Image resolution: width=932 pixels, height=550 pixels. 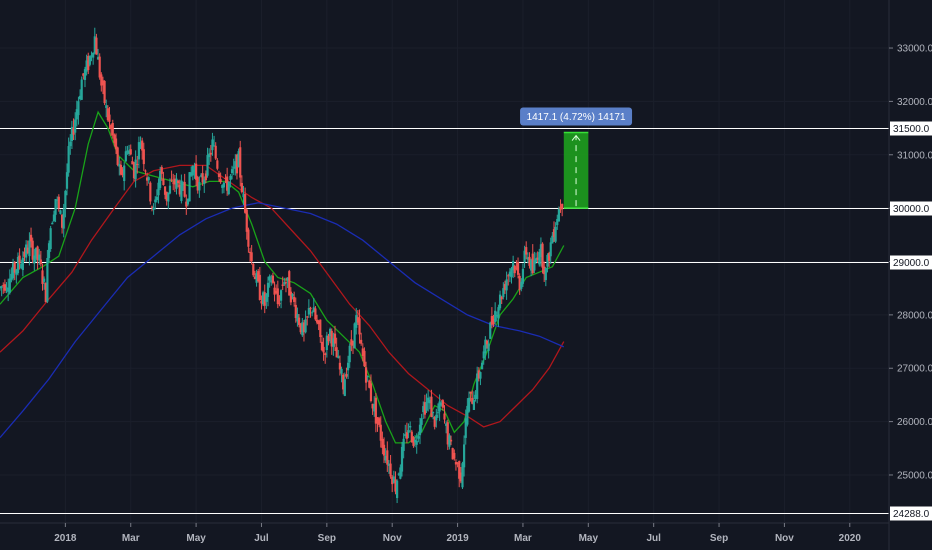 I want to click on level-price-label: 31500.0, so click(x=911, y=128).